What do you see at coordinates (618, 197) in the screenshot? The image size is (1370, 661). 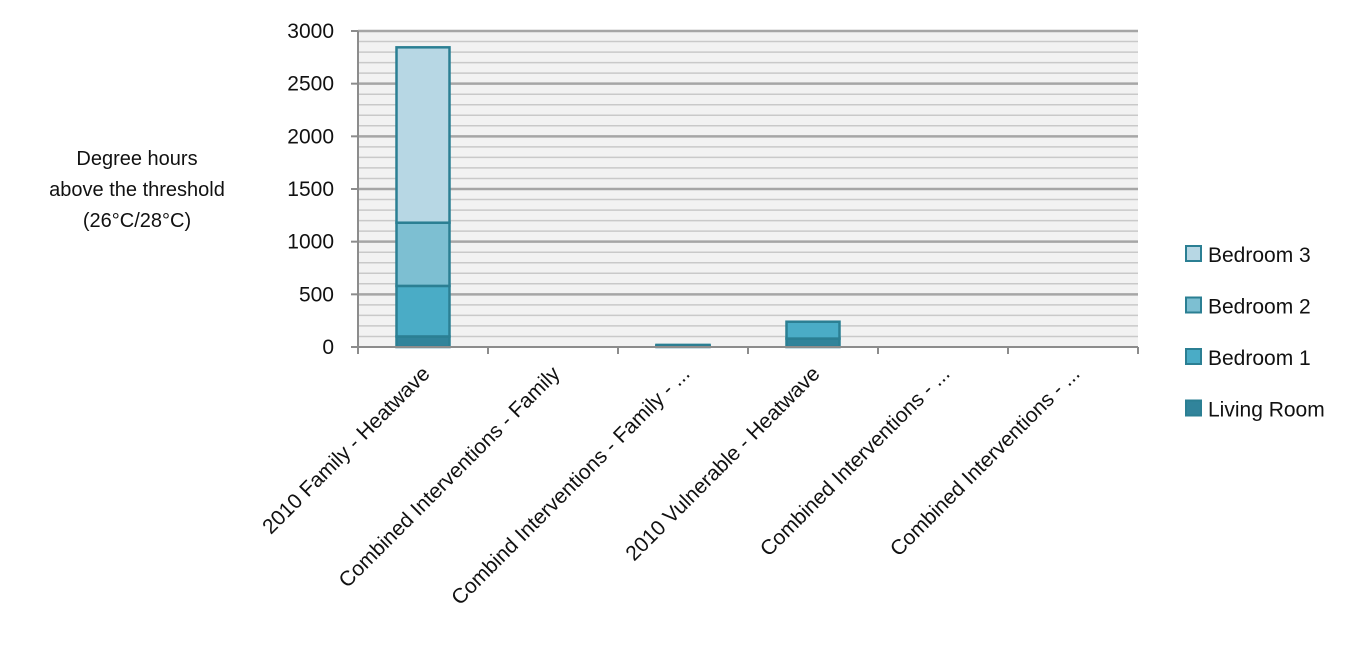 I see `bars` at bounding box center [618, 197].